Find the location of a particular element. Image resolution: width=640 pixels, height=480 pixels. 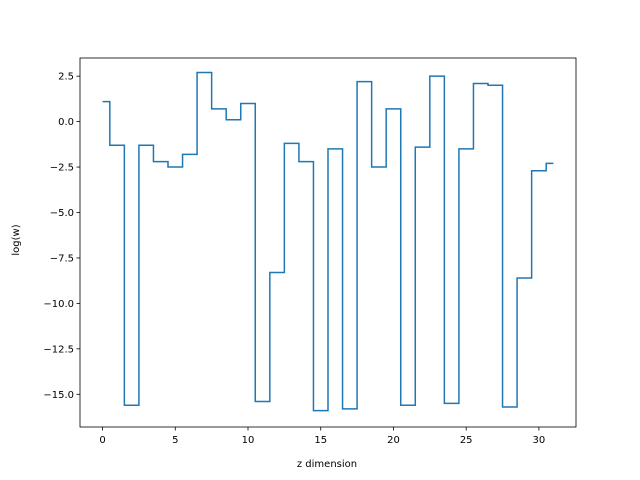

x-tick-label: 0 is located at coordinates (102, 440).